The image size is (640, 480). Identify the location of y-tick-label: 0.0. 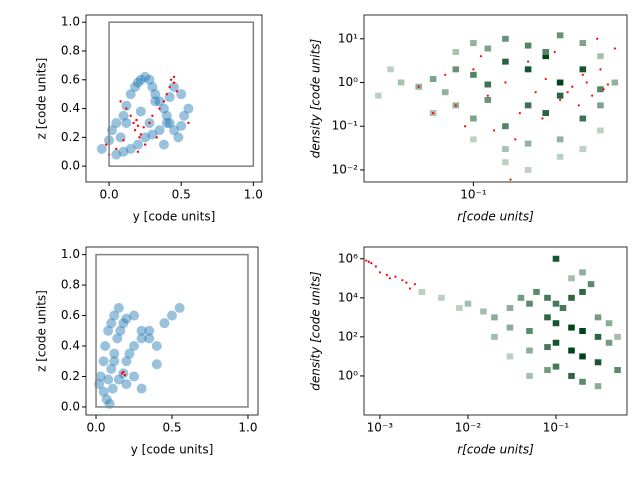
(70, 406).